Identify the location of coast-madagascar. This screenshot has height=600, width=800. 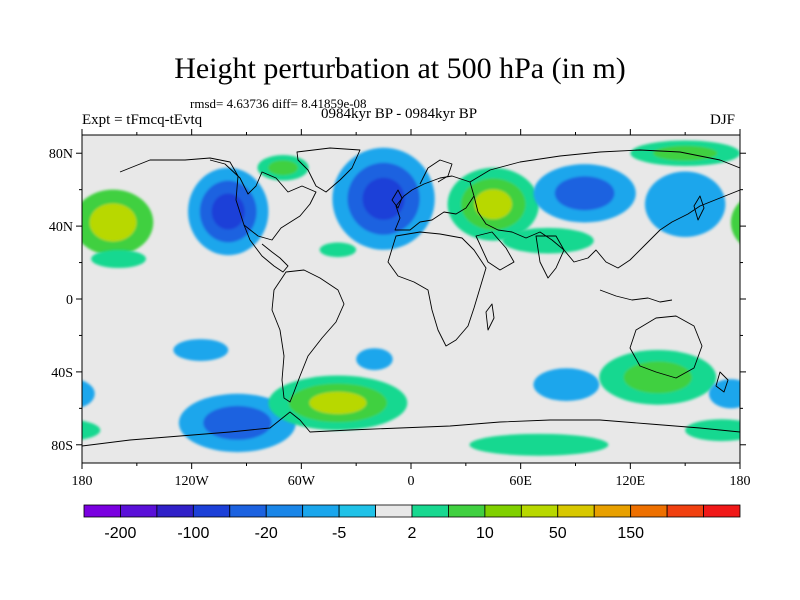
(490, 317).